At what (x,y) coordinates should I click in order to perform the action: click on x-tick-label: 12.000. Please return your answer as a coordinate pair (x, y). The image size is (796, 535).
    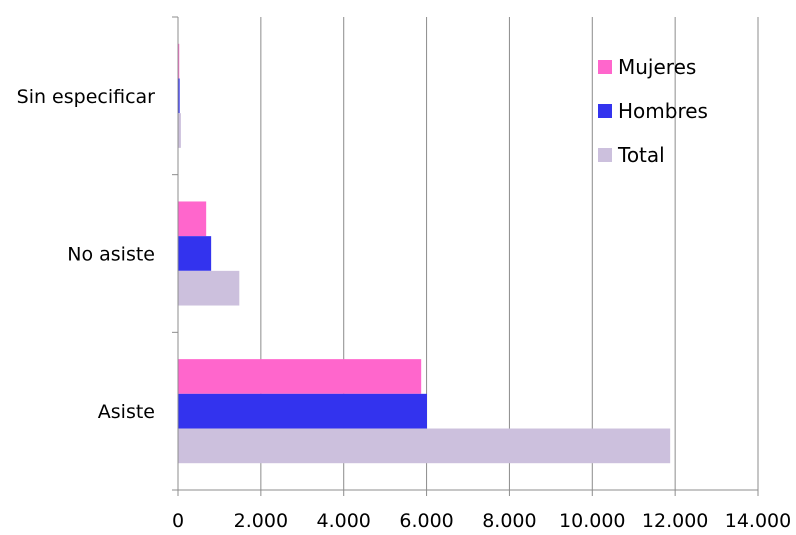
    Looking at the image, I should click on (675, 521).